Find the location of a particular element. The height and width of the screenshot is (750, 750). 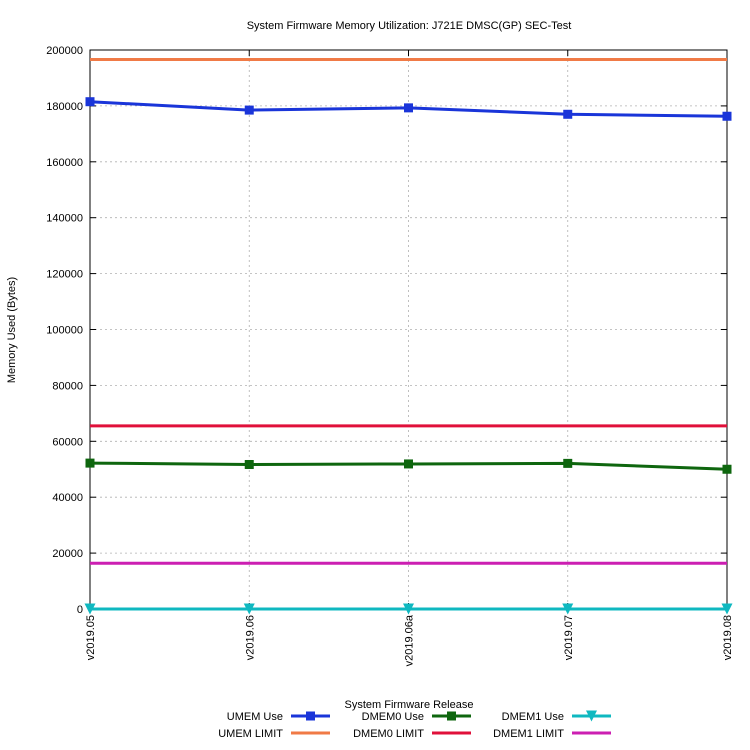

y-tick-label: 140000 is located at coordinates (64, 219).